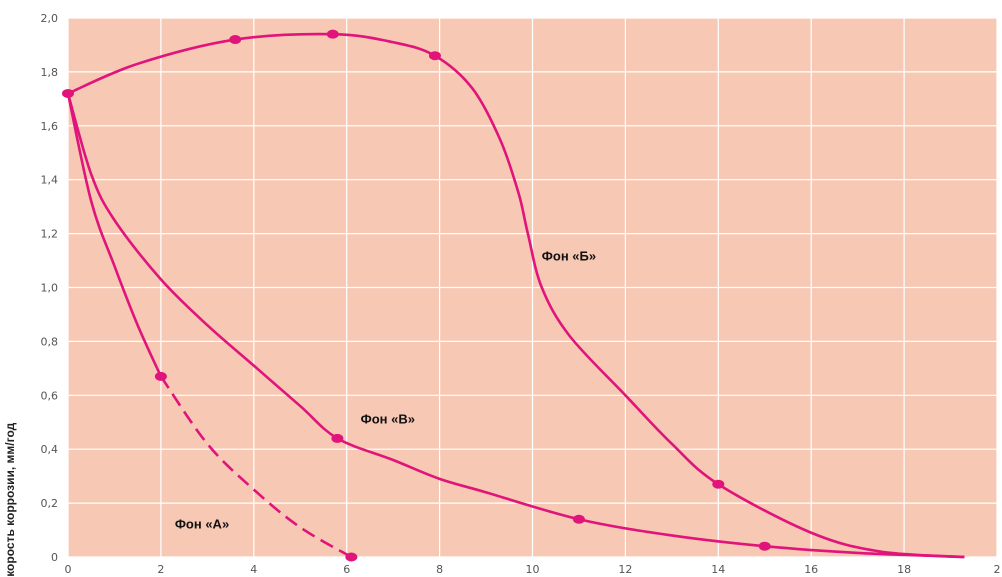 The height and width of the screenshot is (577, 1002). What do you see at coordinates (50, 503) in the screenshot?
I see `y-tick-label: 0,2` at bounding box center [50, 503].